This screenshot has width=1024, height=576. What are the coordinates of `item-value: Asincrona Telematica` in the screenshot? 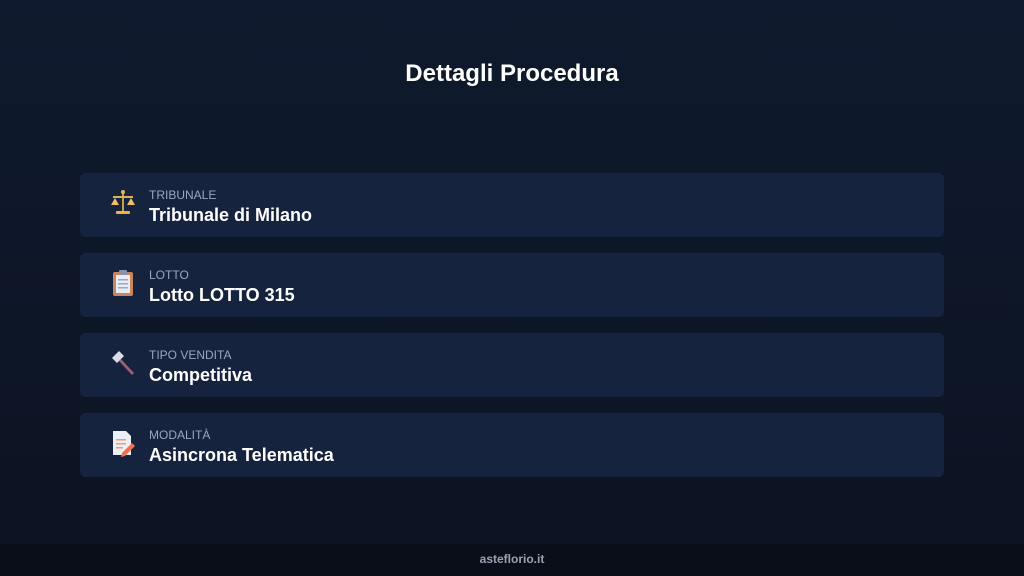 It's located at (241, 455).